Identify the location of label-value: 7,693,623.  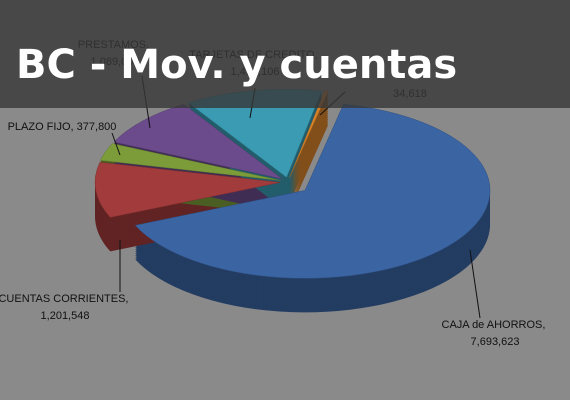
(495, 342).